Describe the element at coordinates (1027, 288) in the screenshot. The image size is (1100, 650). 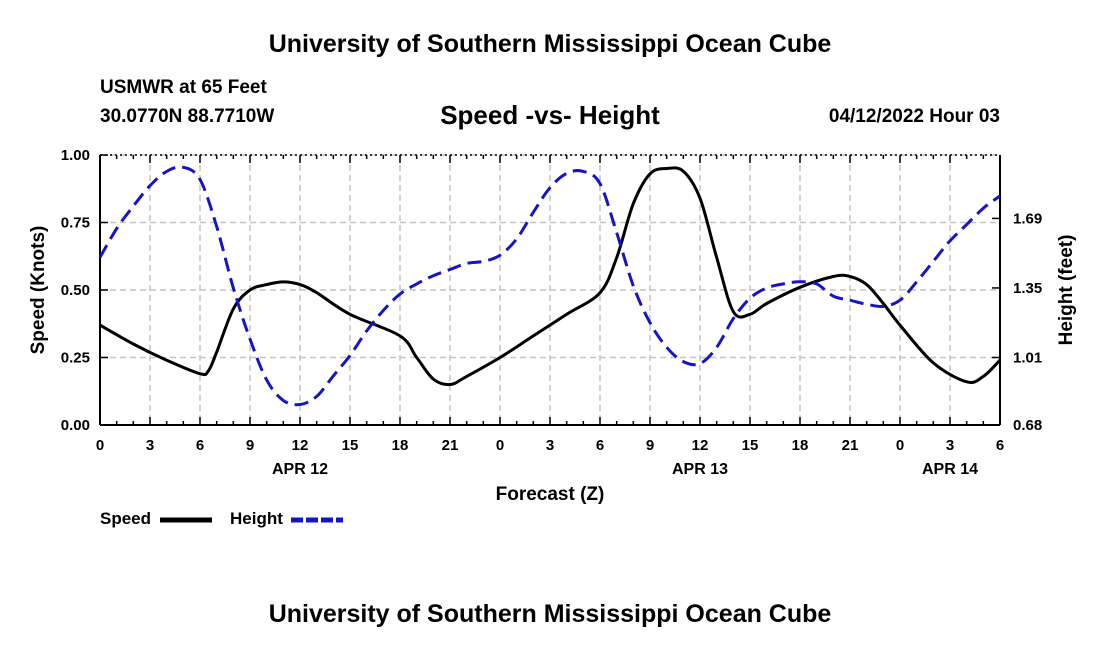
I see `y2-tick-label: 1.35` at that location.